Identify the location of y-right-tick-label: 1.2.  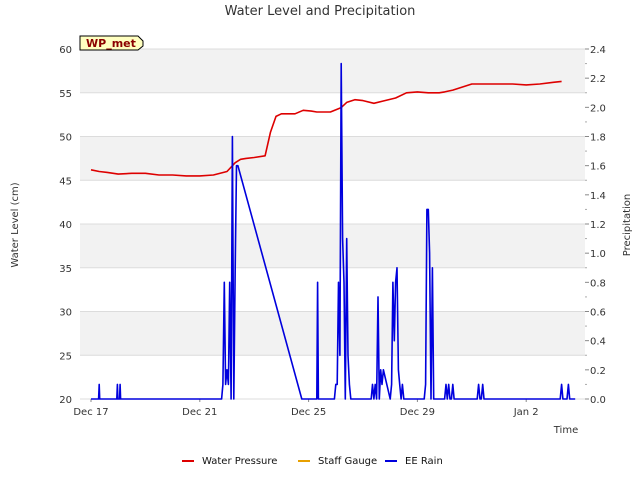
(598, 225).